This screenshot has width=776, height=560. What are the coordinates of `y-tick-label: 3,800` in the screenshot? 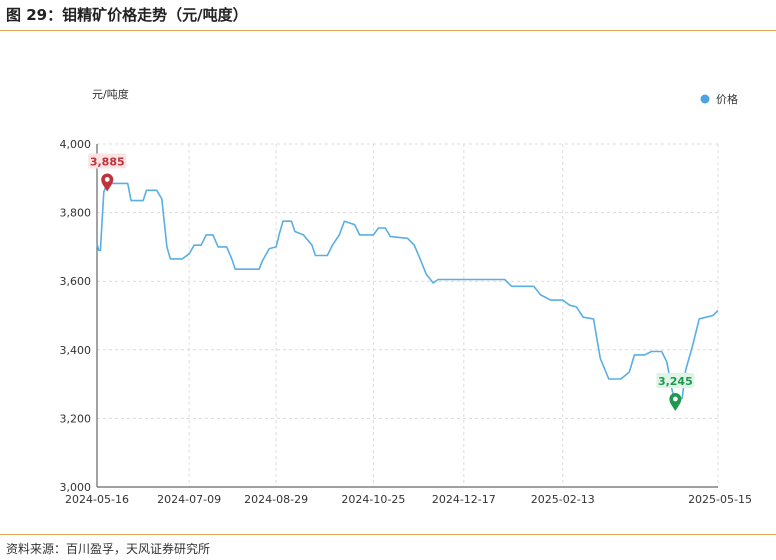 It's located at (76, 213).